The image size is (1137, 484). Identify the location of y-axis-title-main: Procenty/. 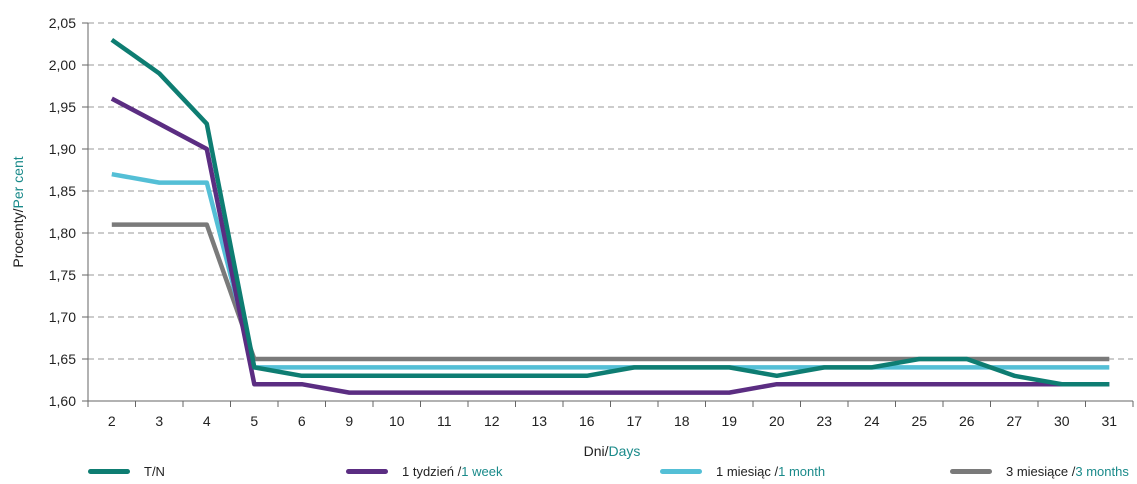
(18, 237).